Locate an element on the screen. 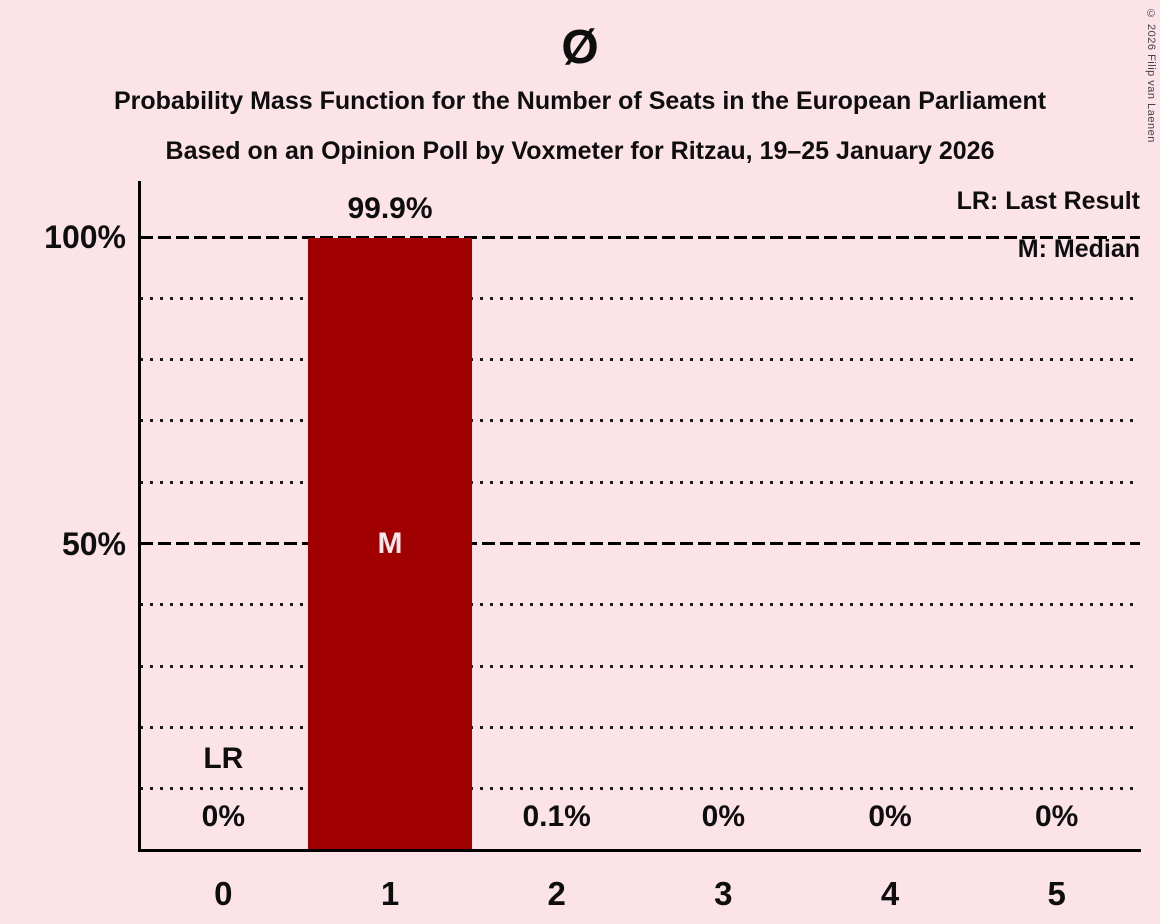 Image resolution: width=1160 pixels, height=924 pixels. x-tick-label-4: 4 is located at coordinates (890, 893).